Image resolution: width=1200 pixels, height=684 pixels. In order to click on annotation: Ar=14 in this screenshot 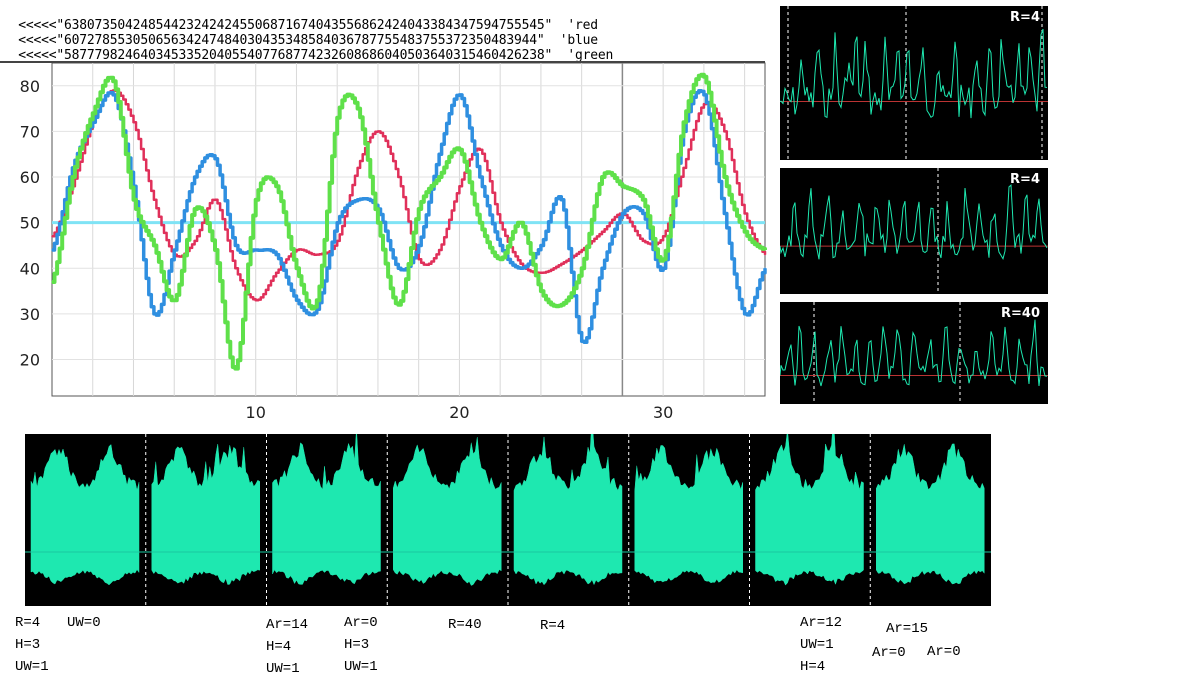, I will do `click(287, 625)`.